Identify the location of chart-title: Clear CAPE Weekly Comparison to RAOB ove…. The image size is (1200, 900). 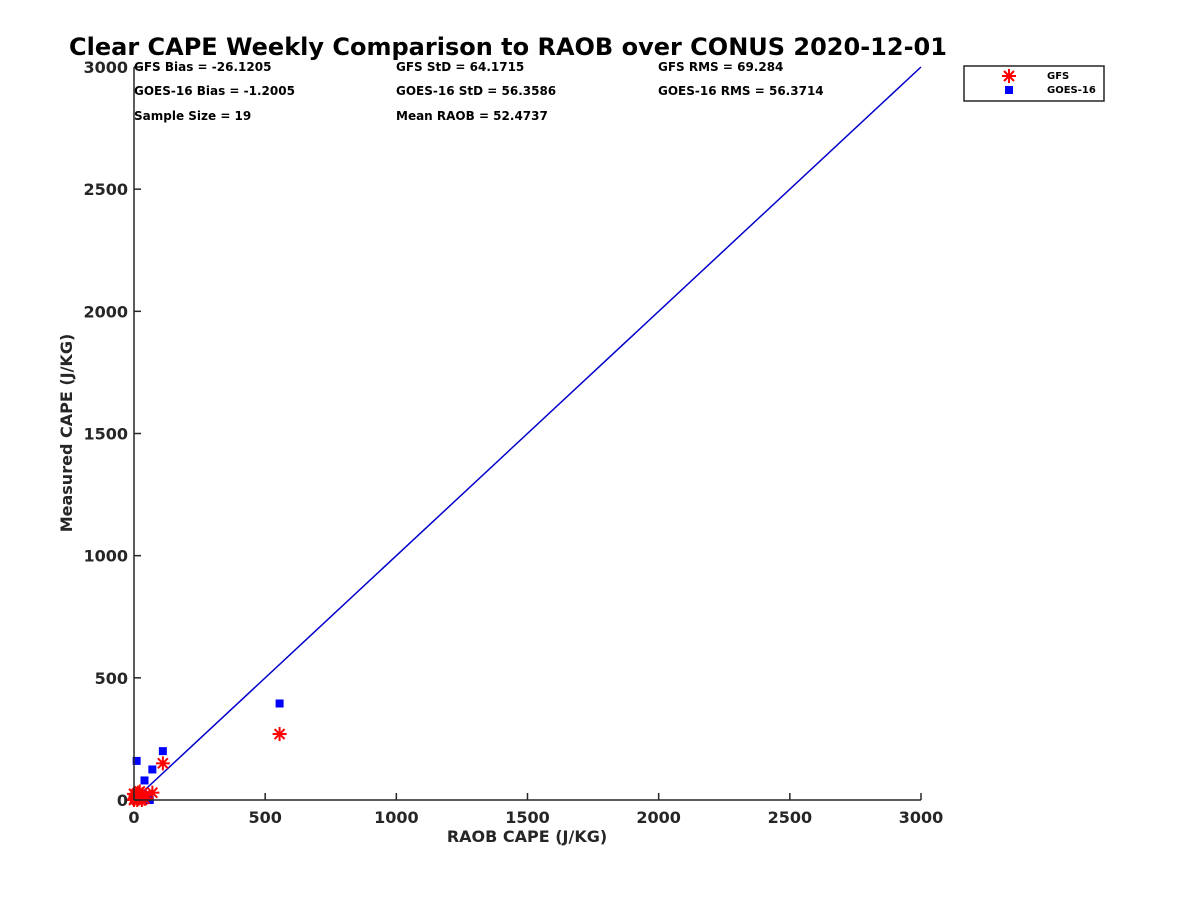
(508, 47).